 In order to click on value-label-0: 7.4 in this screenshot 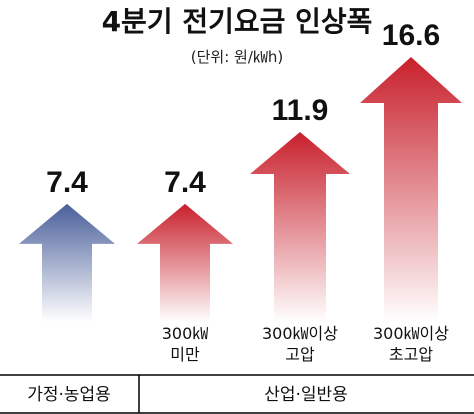, I will do `click(67, 182)`.